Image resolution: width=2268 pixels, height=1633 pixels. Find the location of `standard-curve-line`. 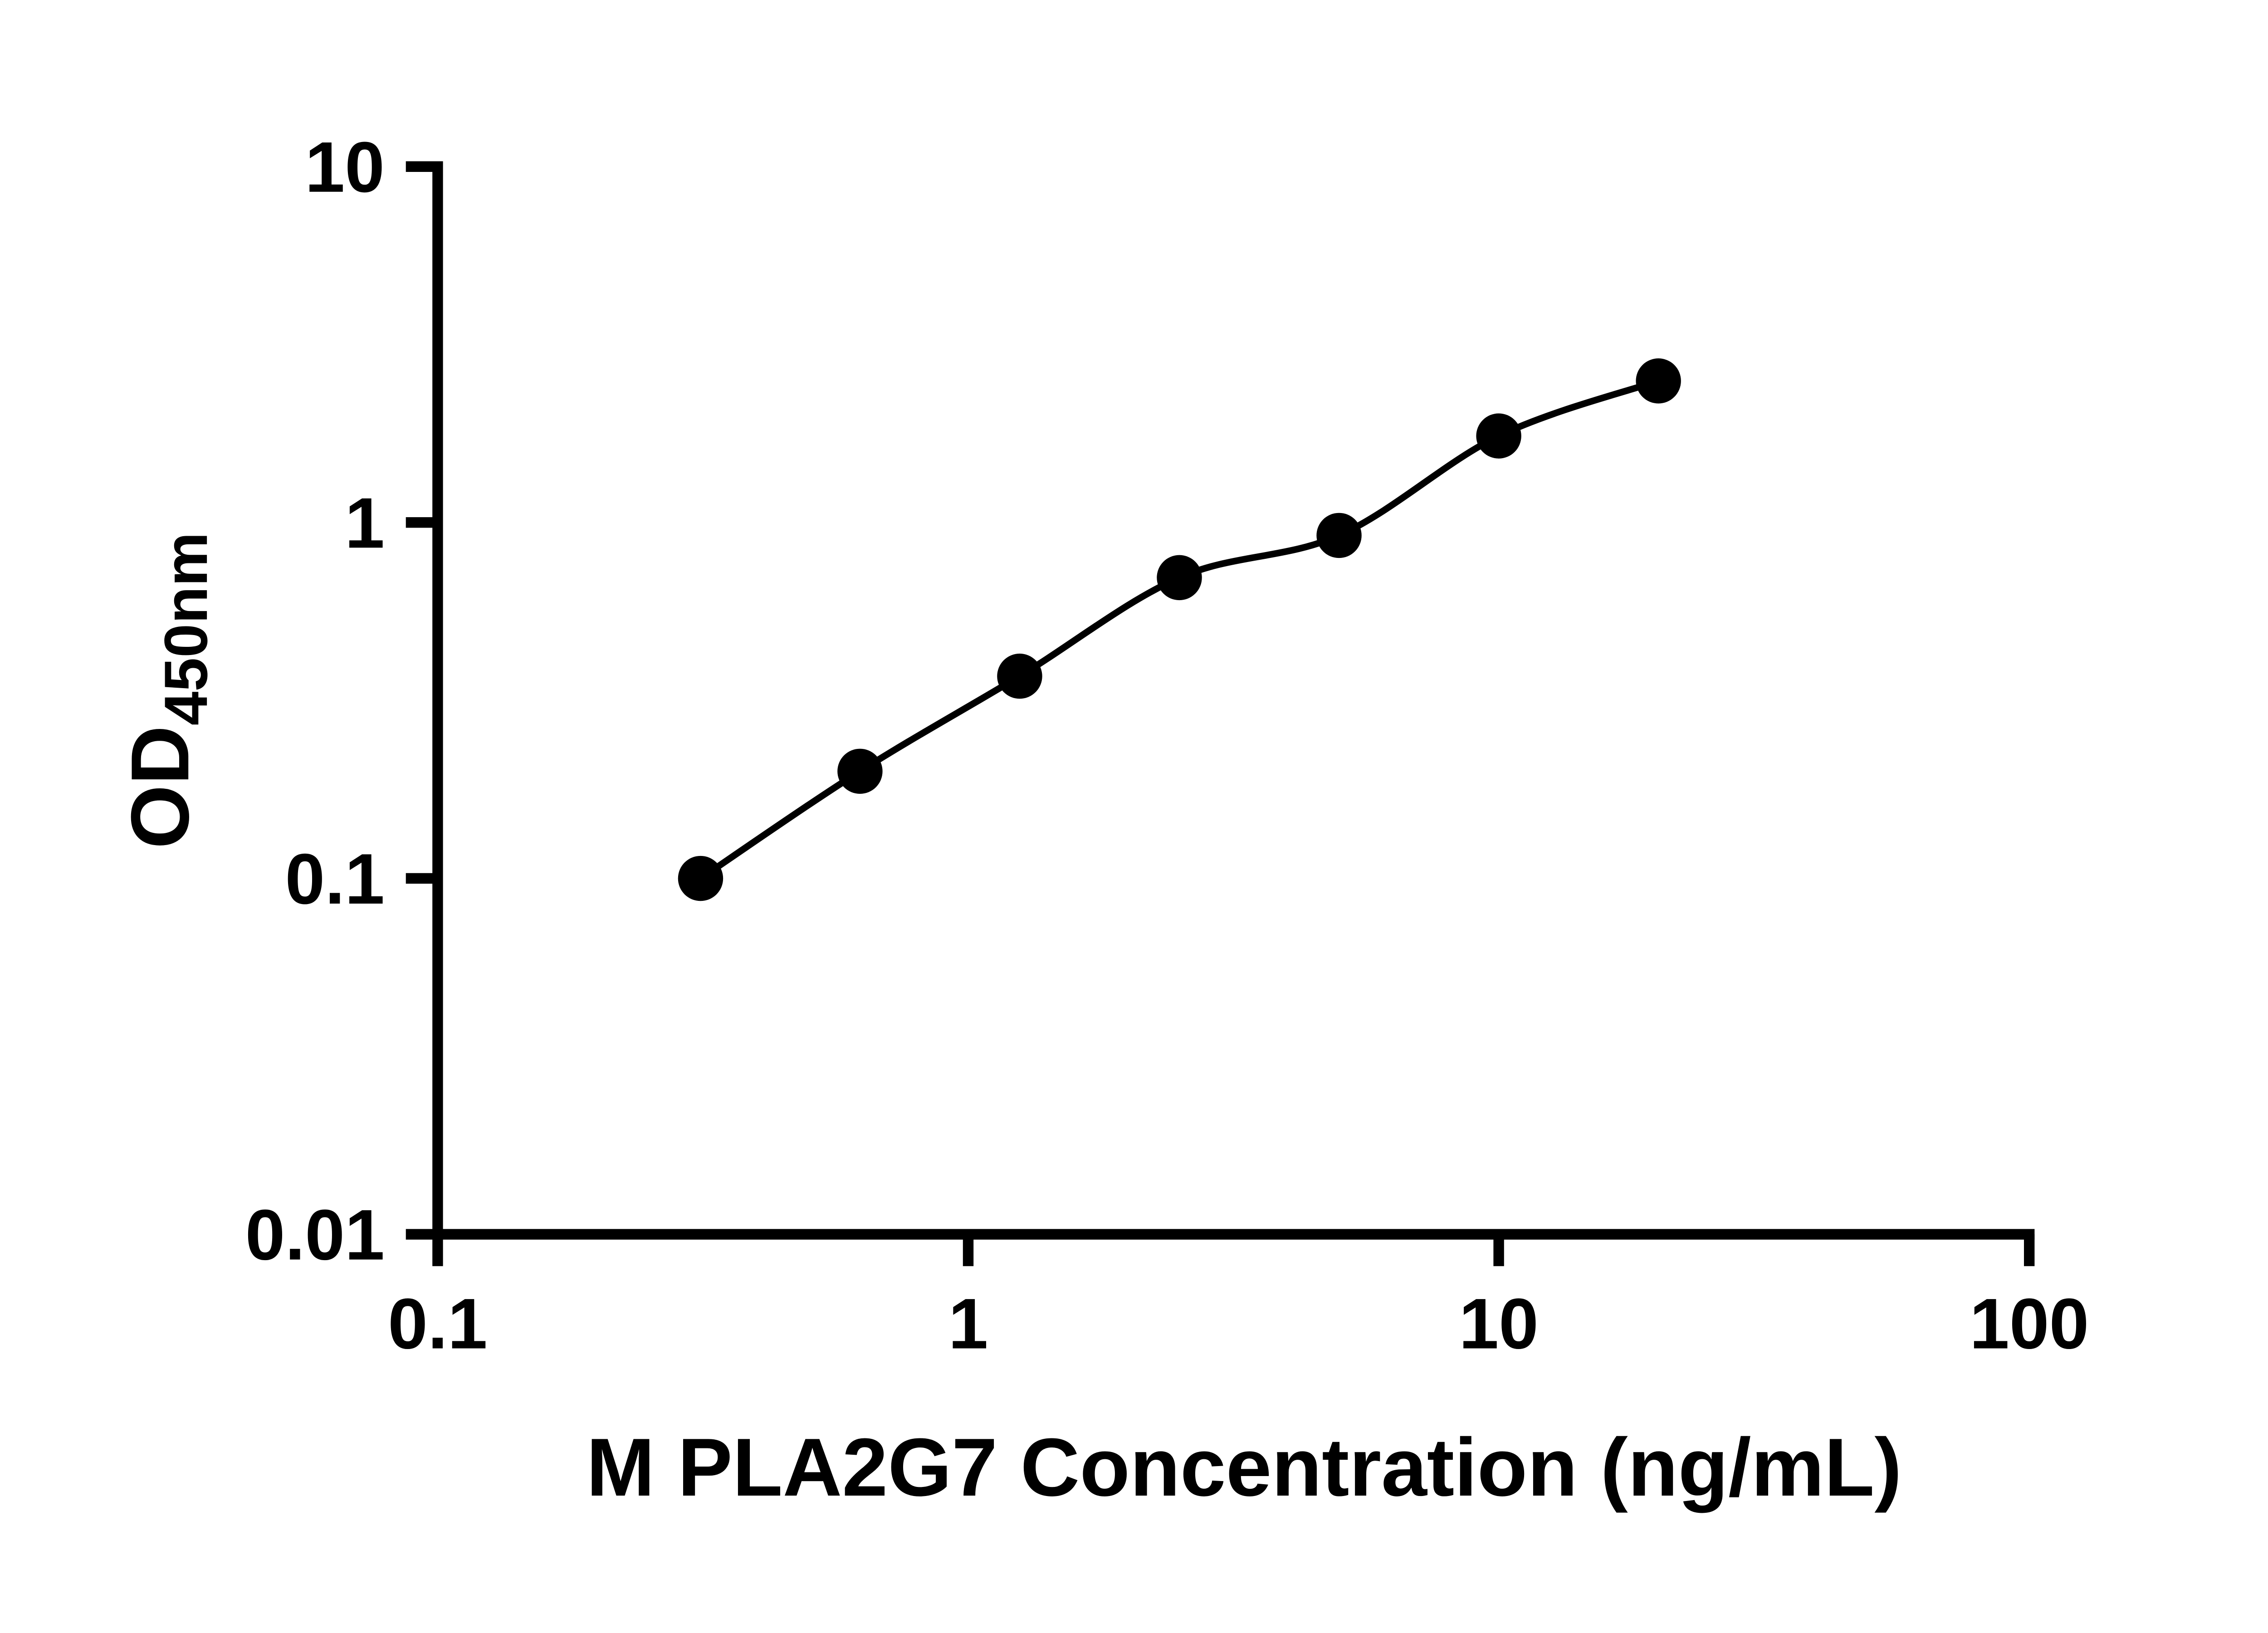

standard-curve-line is located at coordinates (1180, 629).